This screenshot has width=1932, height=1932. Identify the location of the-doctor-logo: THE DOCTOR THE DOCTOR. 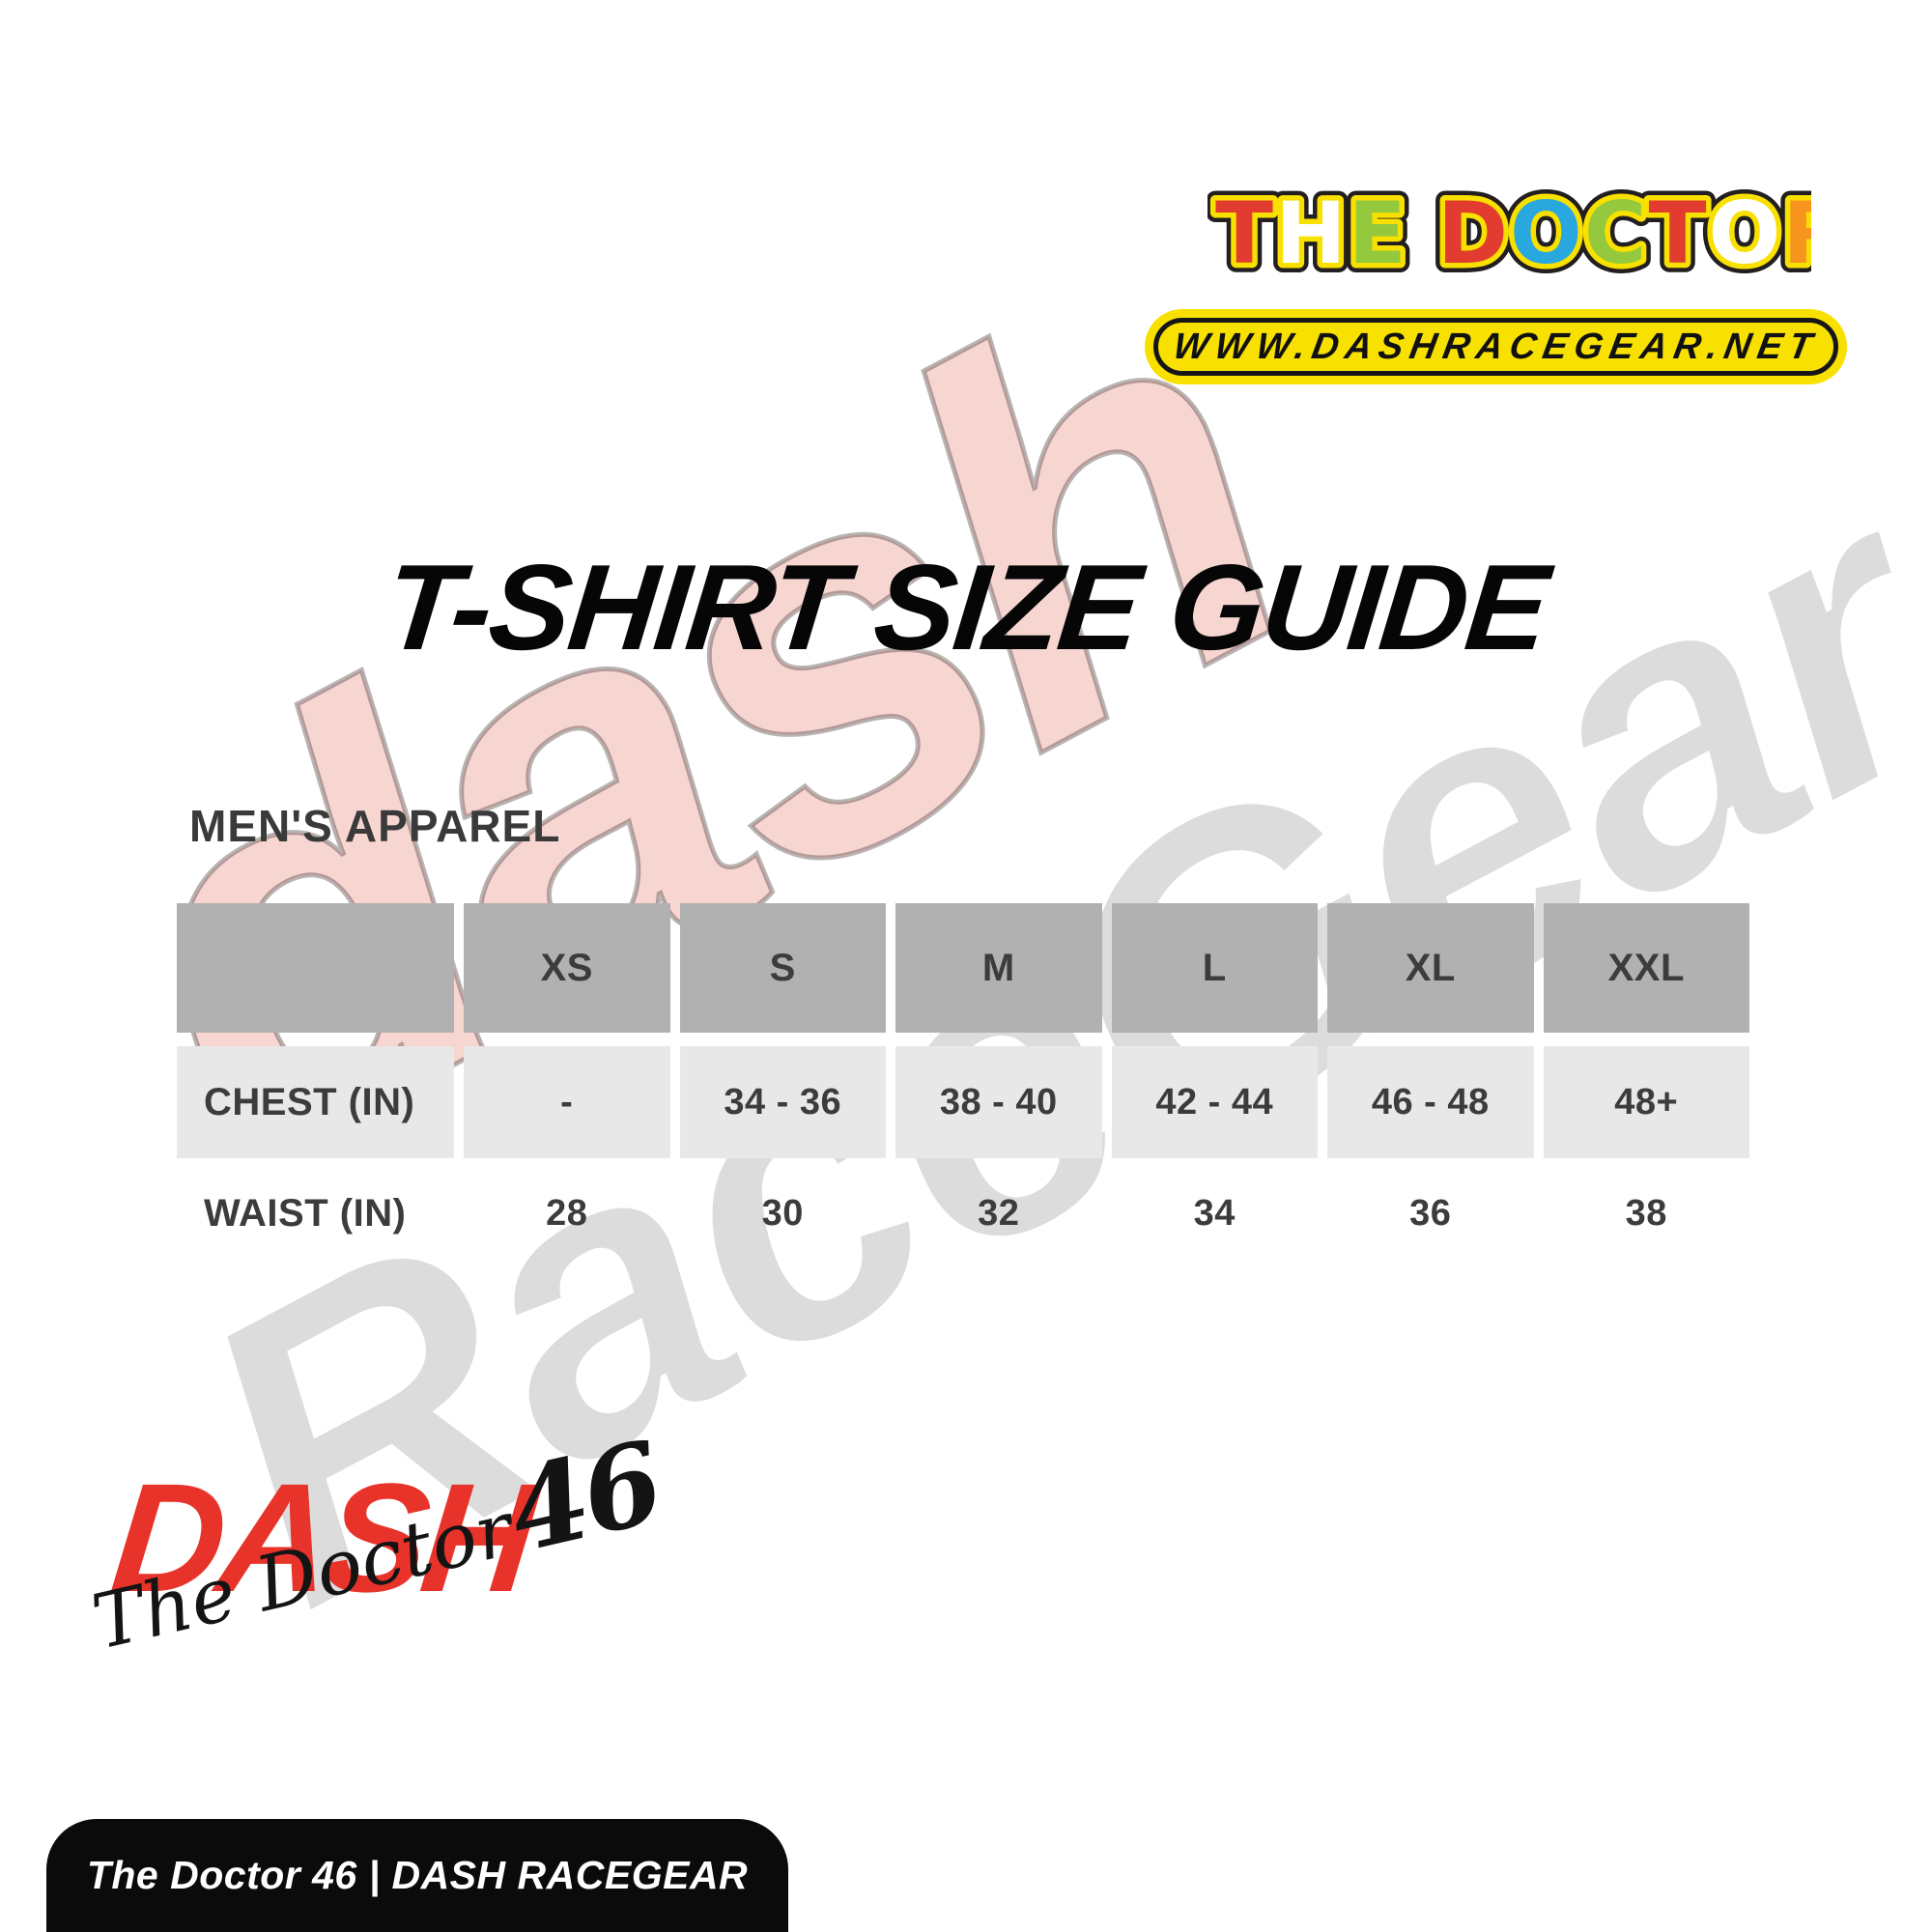
(1509, 231).